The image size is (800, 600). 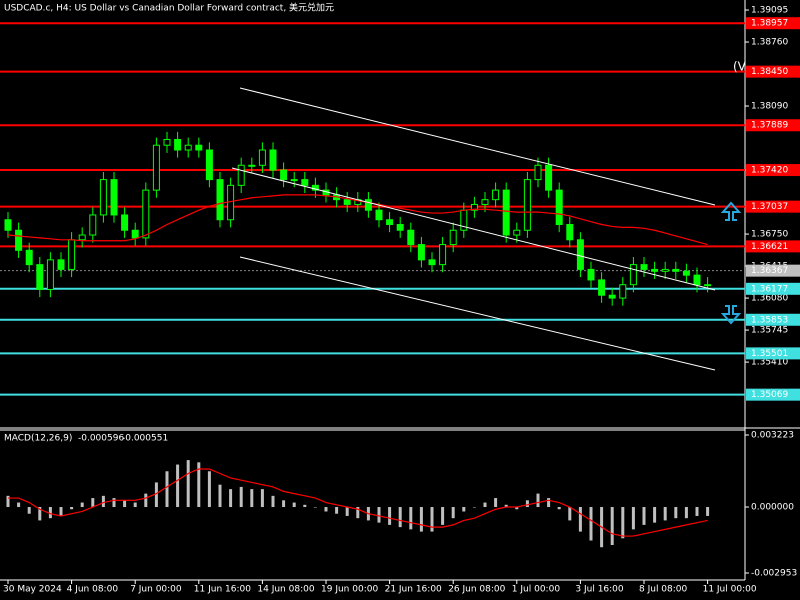 What do you see at coordinates (769, 43) in the screenshot?
I see `y-tick-label: 1.38760` at bounding box center [769, 43].